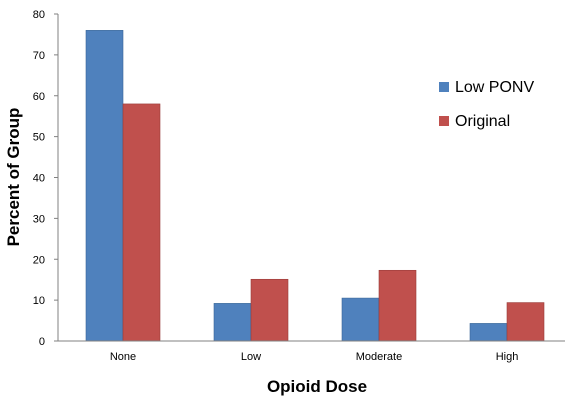 This screenshot has width=565, height=408. I want to click on y-tick-label: 50, so click(39, 138).